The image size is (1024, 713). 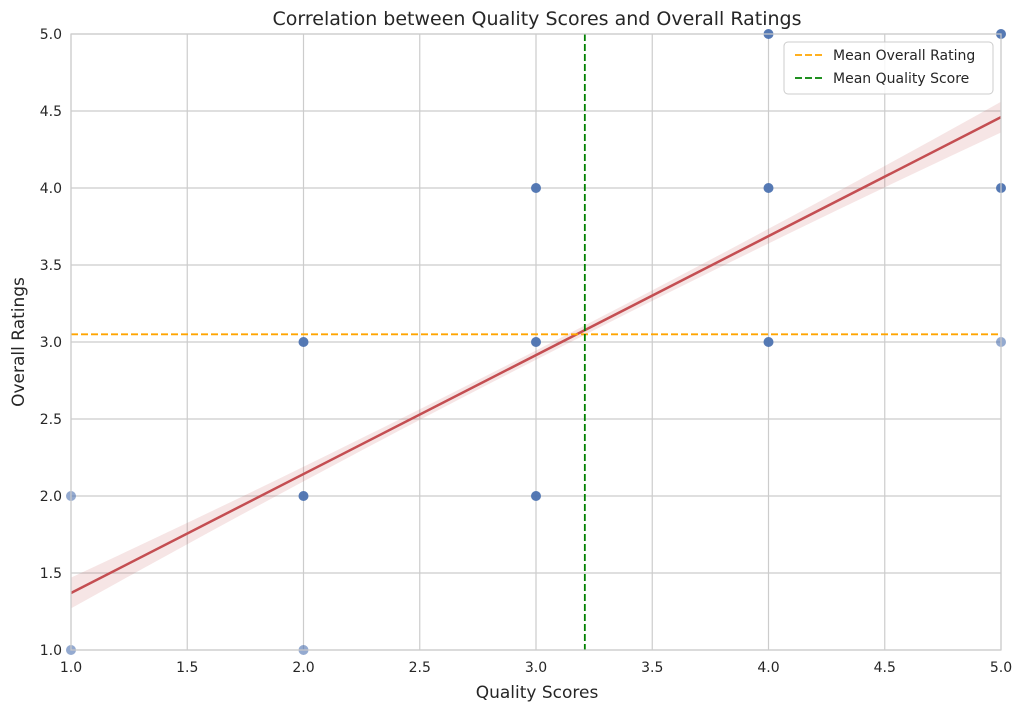 What do you see at coordinates (51, 497) in the screenshot?
I see `y-tick-label-2: 2.0` at bounding box center [51, 497].